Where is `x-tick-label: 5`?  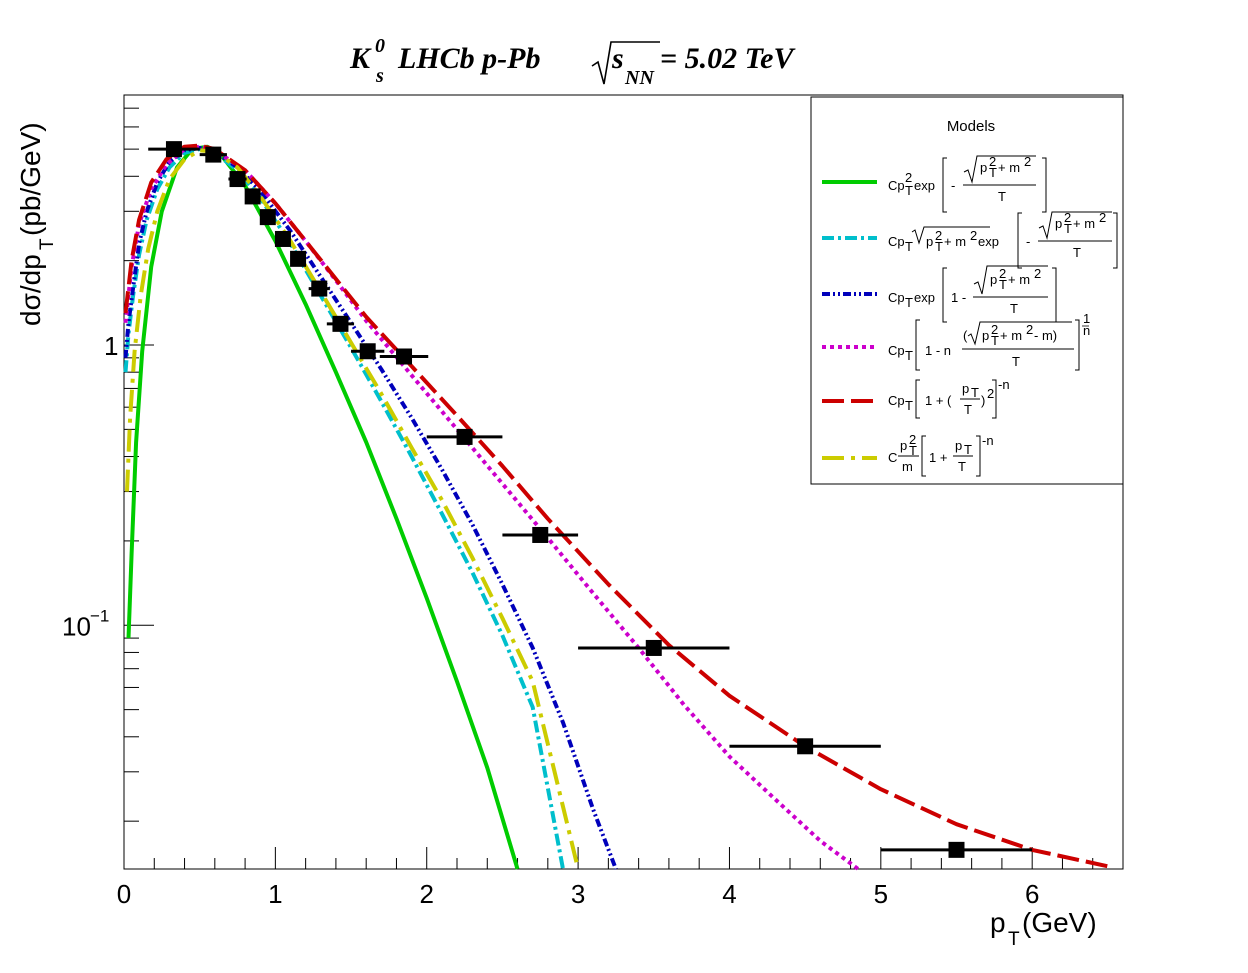
x-tick-label: 5 is located at coordinates (881, 894).